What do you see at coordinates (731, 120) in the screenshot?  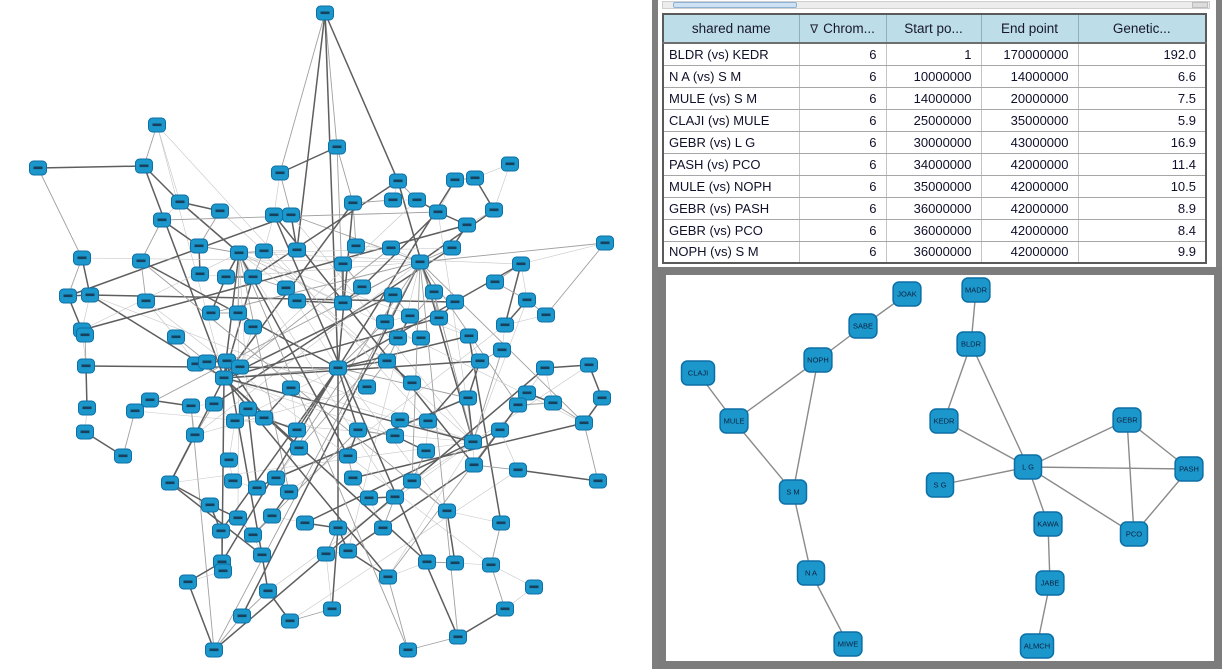 I see `cell-shared-name: CLAJI (vs) MULE` at bounding box center [731, 120].